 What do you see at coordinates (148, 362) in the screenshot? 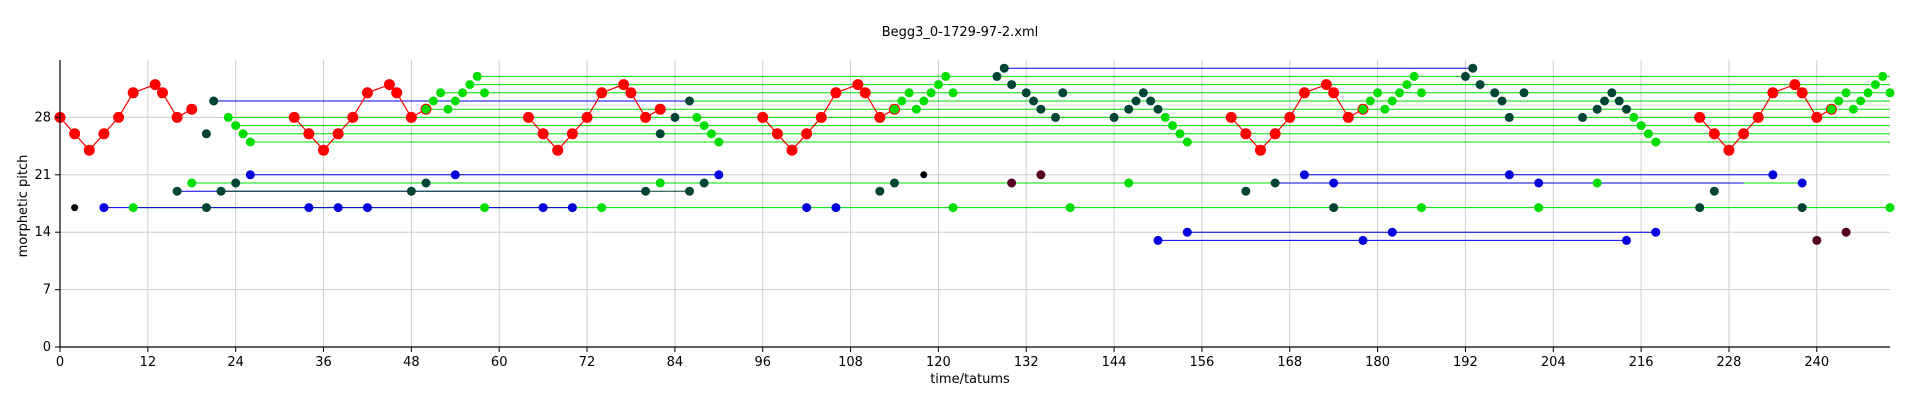
I see `x-tick-label: 12` at bounding box center [148, 362].